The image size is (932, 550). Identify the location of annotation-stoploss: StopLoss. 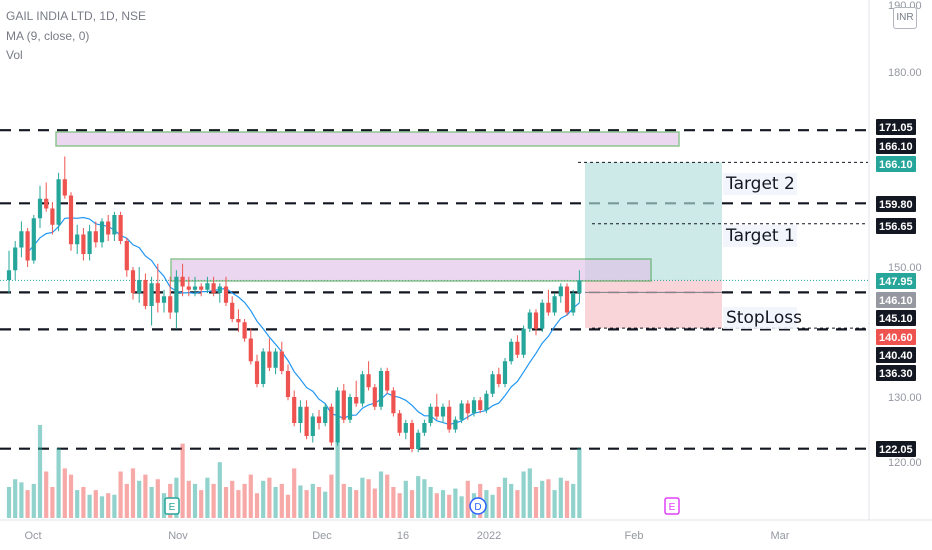
(764, 318).